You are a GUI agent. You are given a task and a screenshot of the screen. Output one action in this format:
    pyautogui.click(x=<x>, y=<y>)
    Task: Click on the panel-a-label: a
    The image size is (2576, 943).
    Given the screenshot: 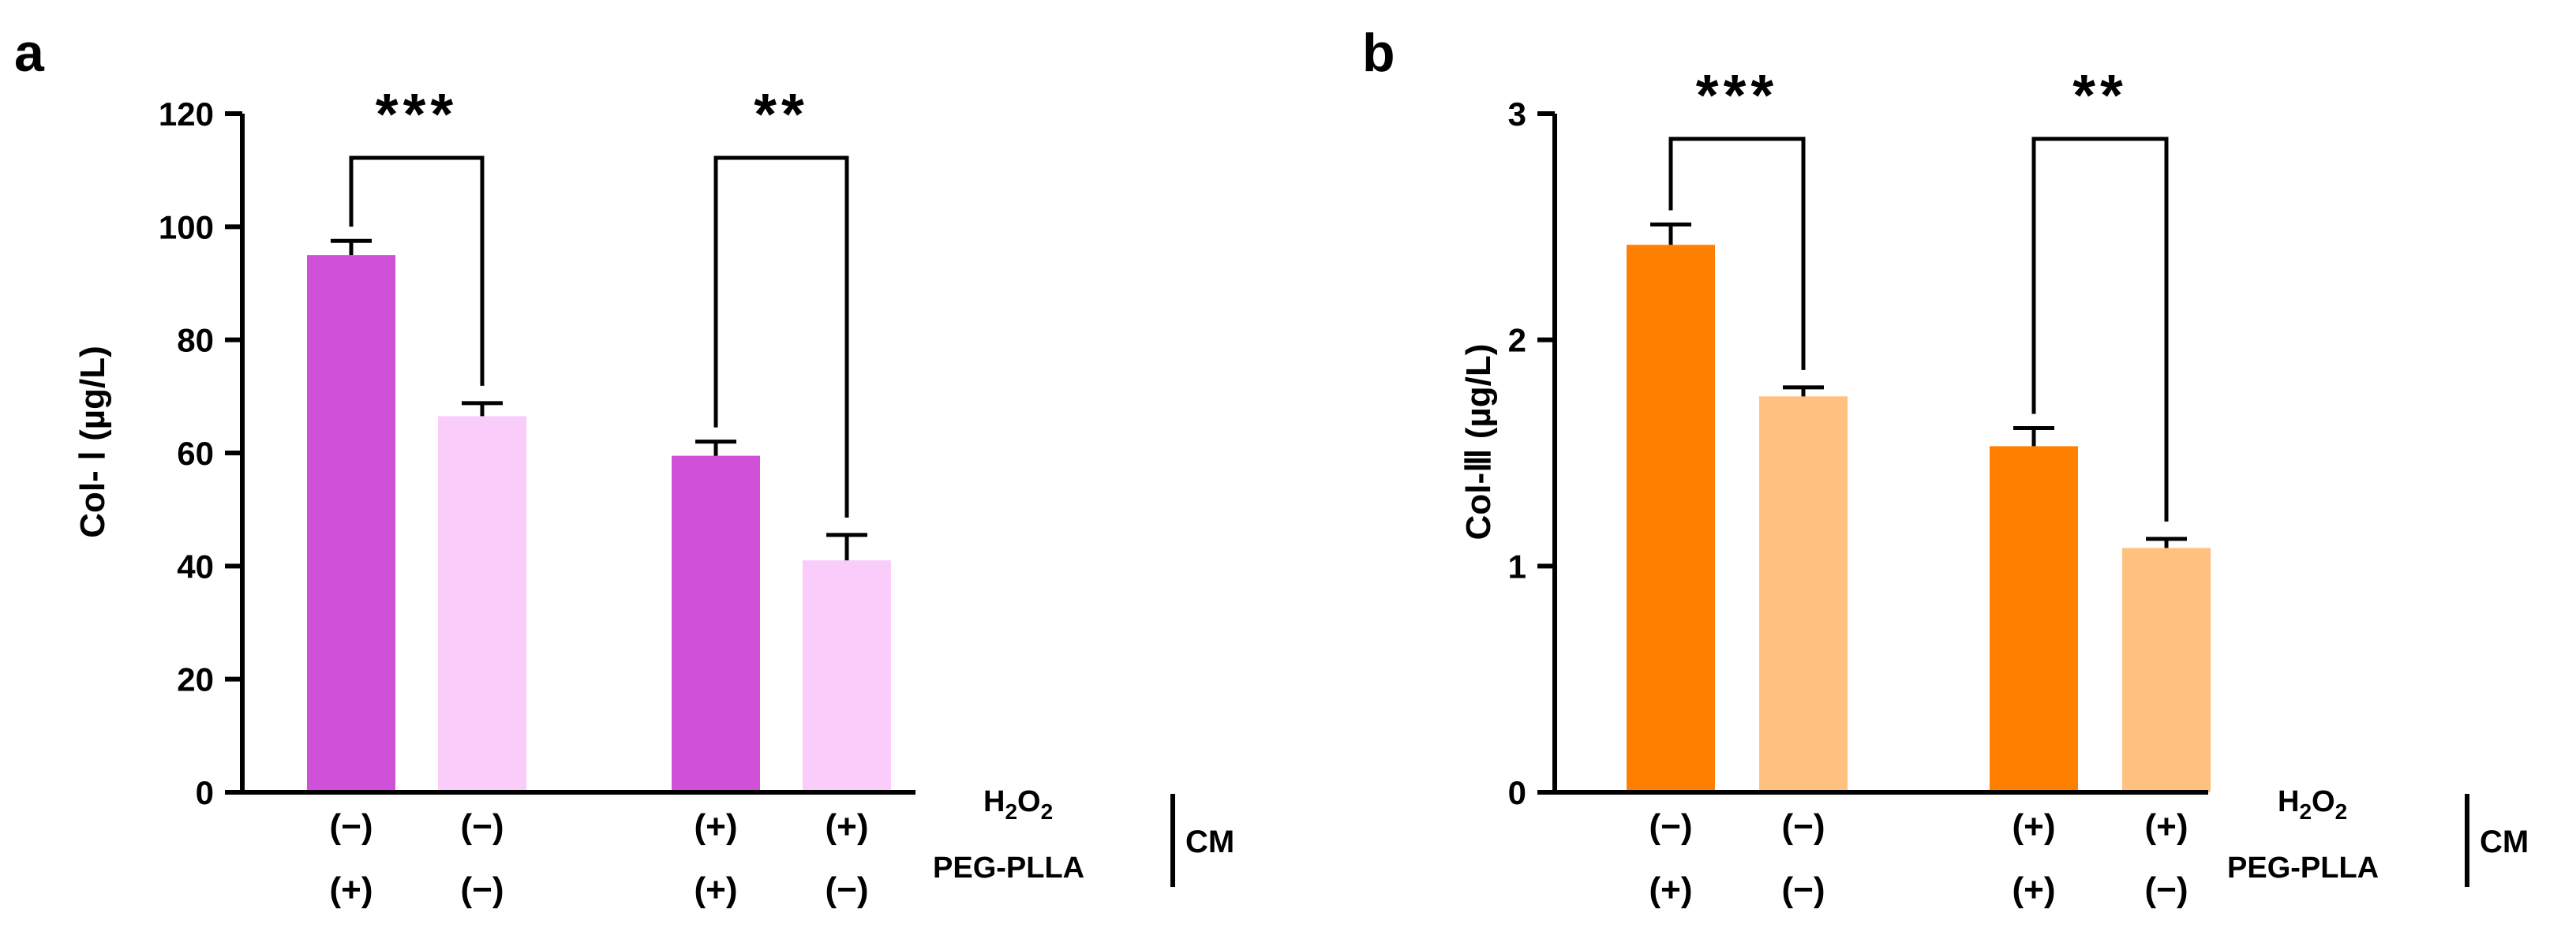 What is the action you would take?
    pyautogui.click(x=29, y=53)
    